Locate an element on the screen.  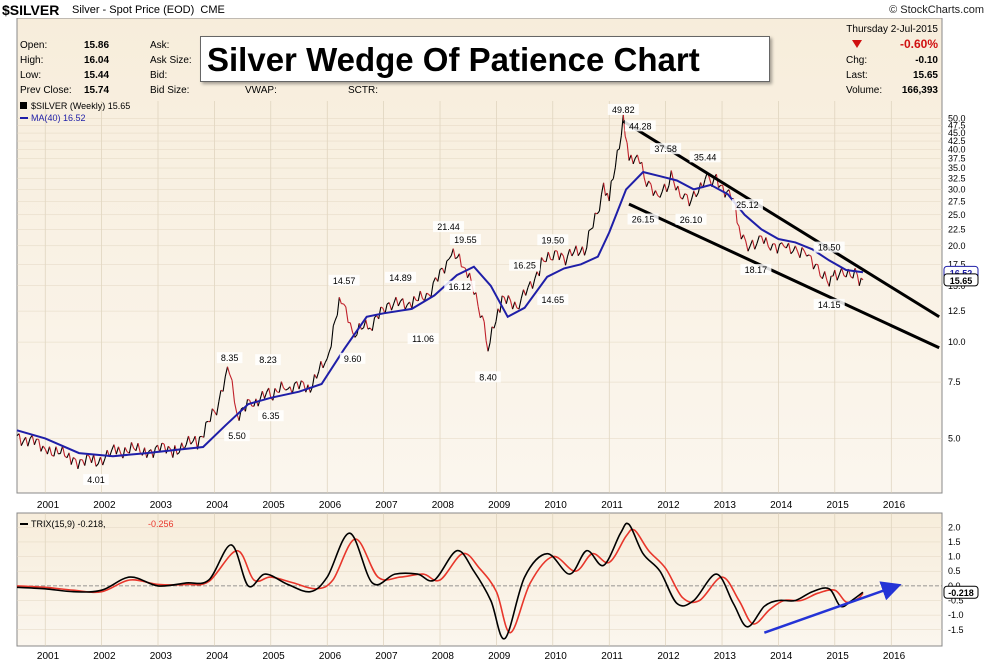
year-tick-label: 2003 is located at coordinates (161, 505).